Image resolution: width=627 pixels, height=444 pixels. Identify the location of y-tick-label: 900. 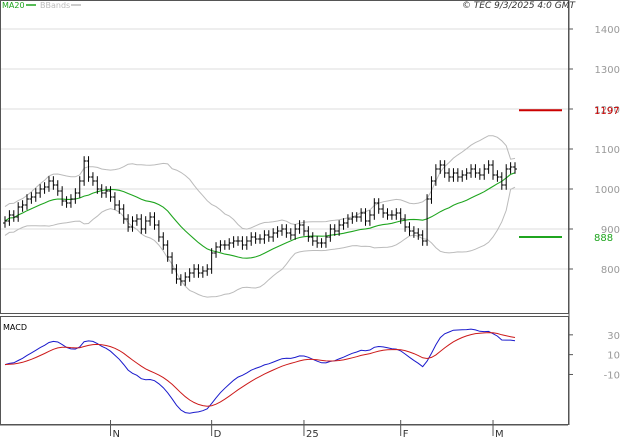
(610, 230).